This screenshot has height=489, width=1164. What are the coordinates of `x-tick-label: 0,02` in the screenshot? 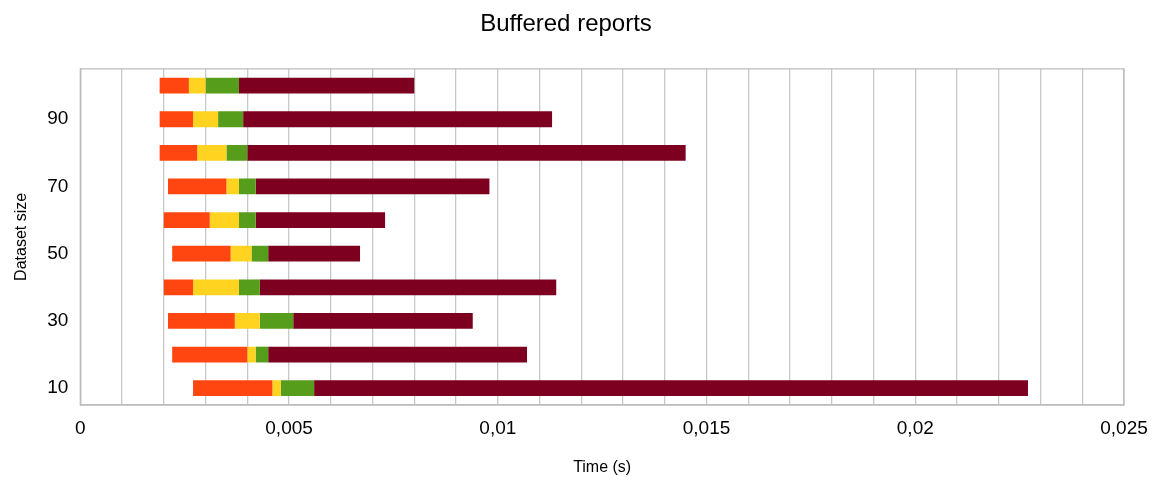 It's located at (915, 427).